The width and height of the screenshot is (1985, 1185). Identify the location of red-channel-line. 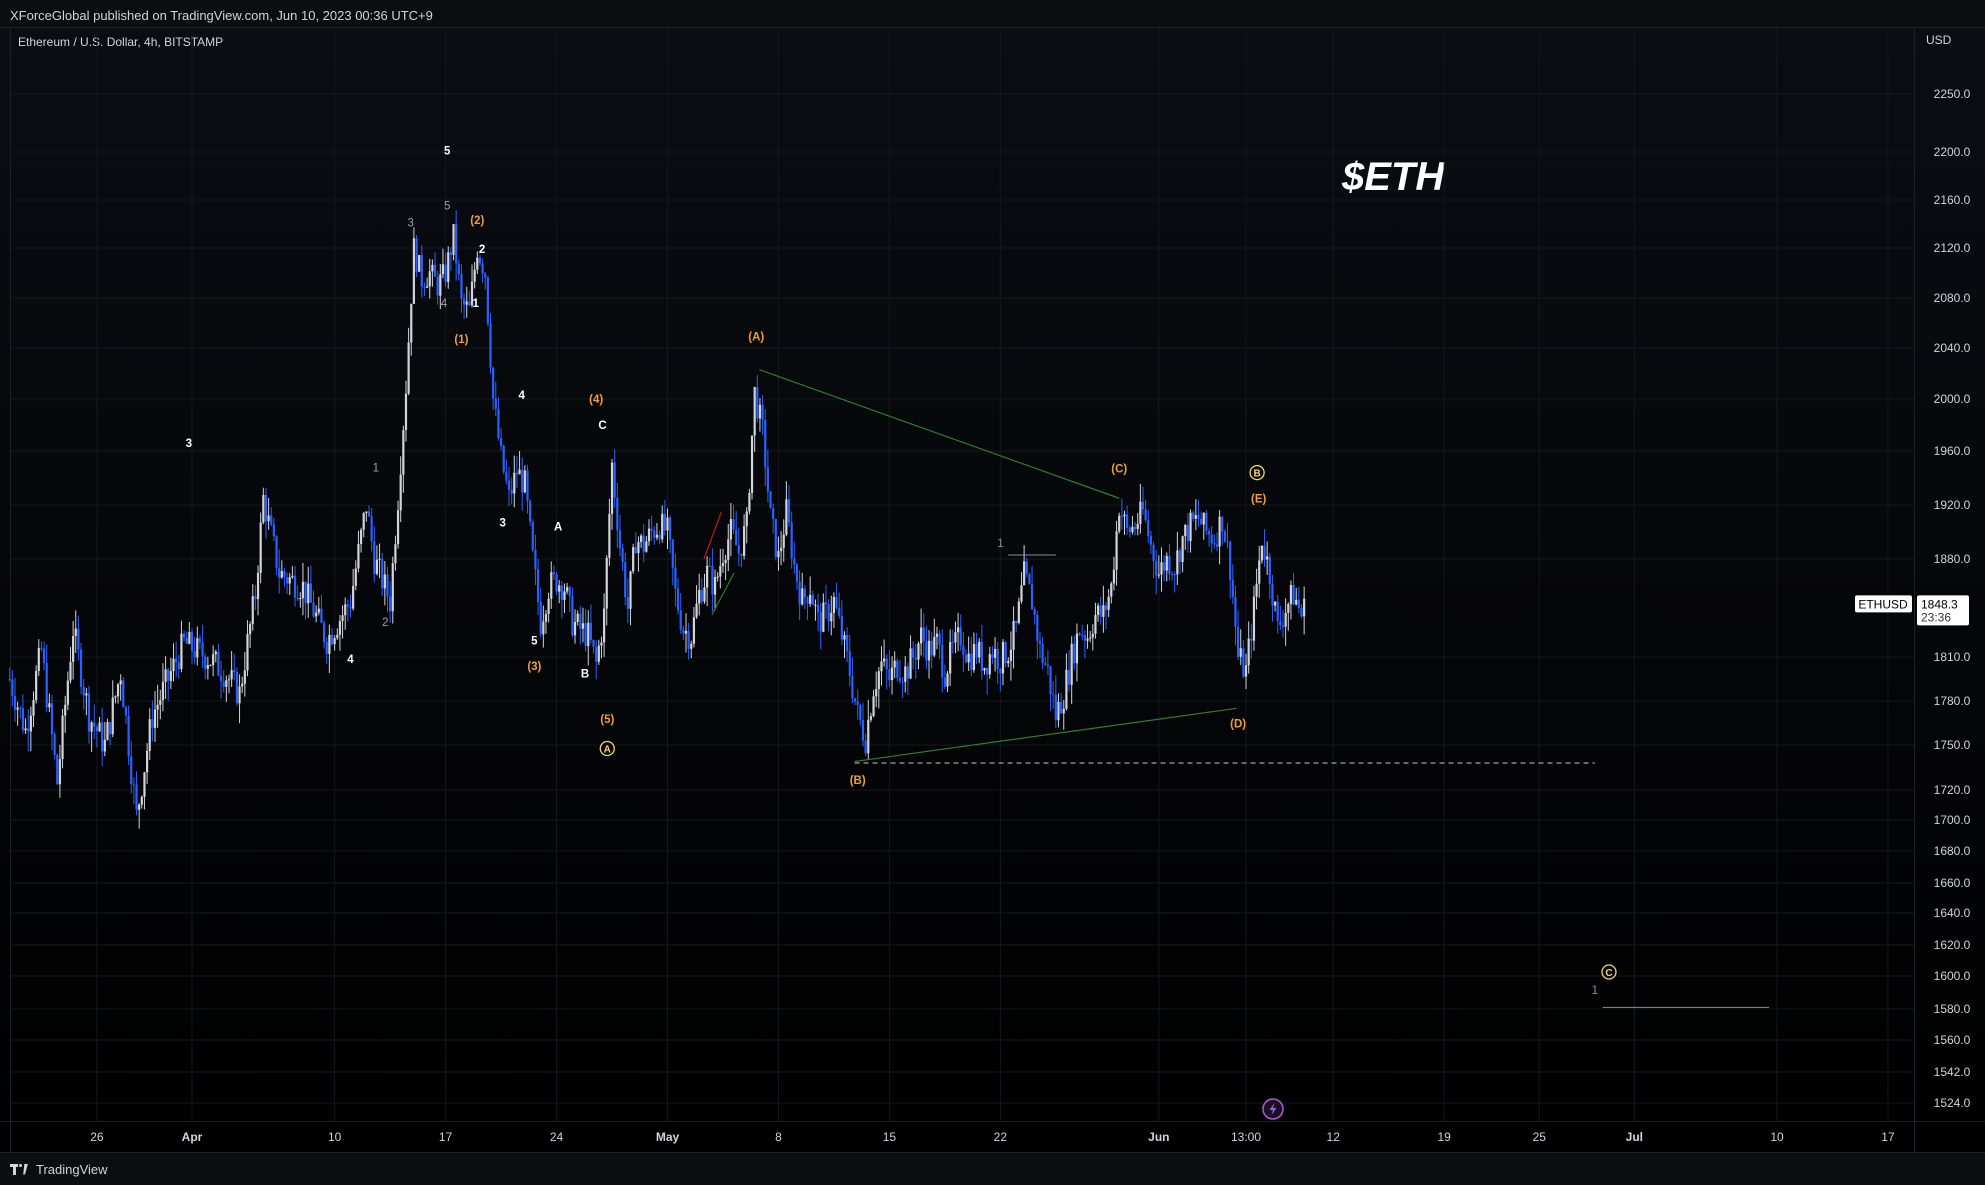
(712, 535).